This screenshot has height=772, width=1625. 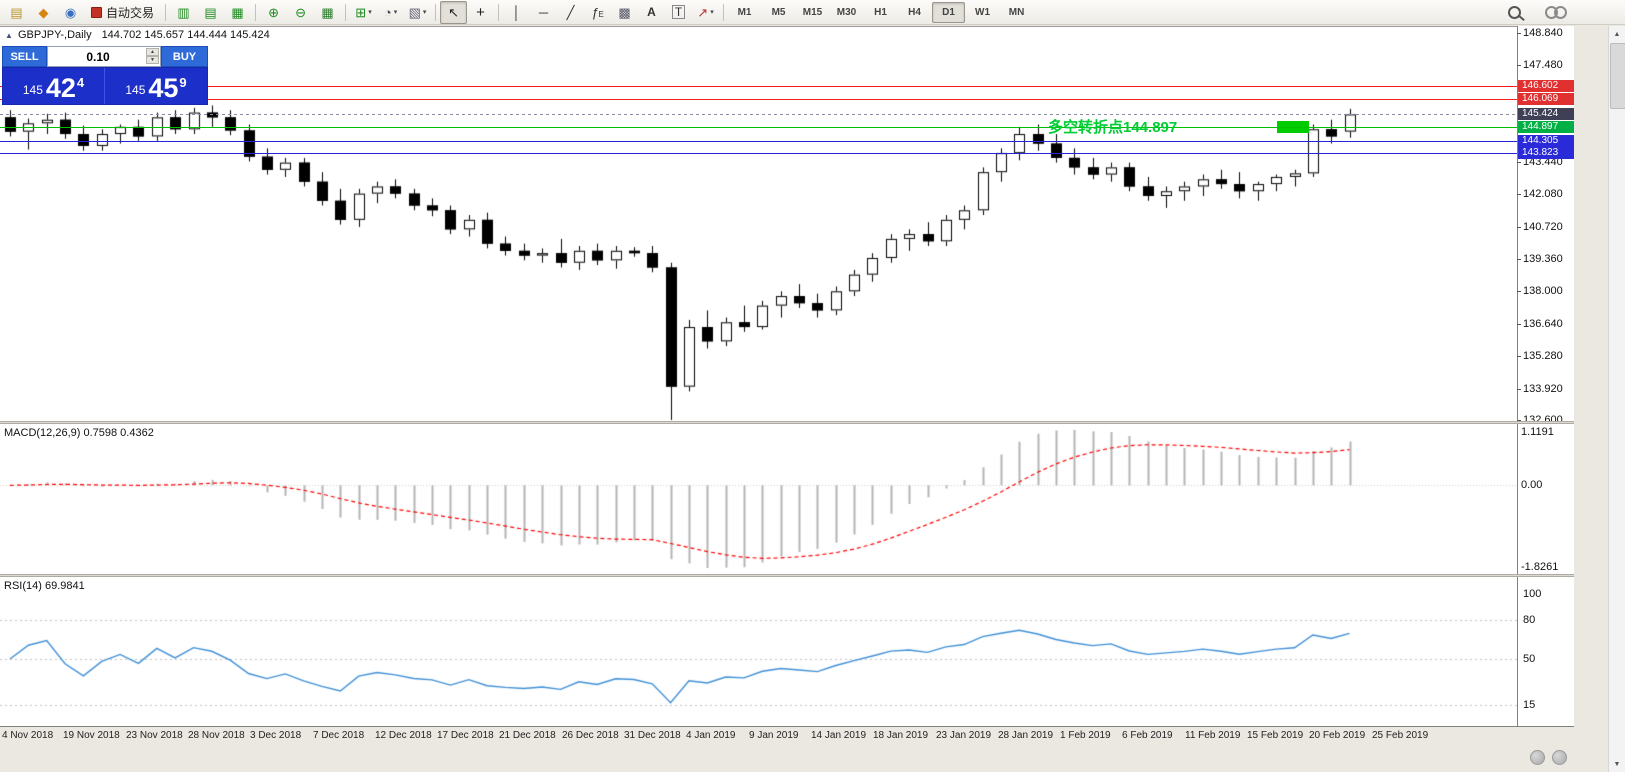 What do you see at coordinates (480, 12) in the screenshot?
I see `crosshair-tool-button: +` at bounding box center [480, 12].